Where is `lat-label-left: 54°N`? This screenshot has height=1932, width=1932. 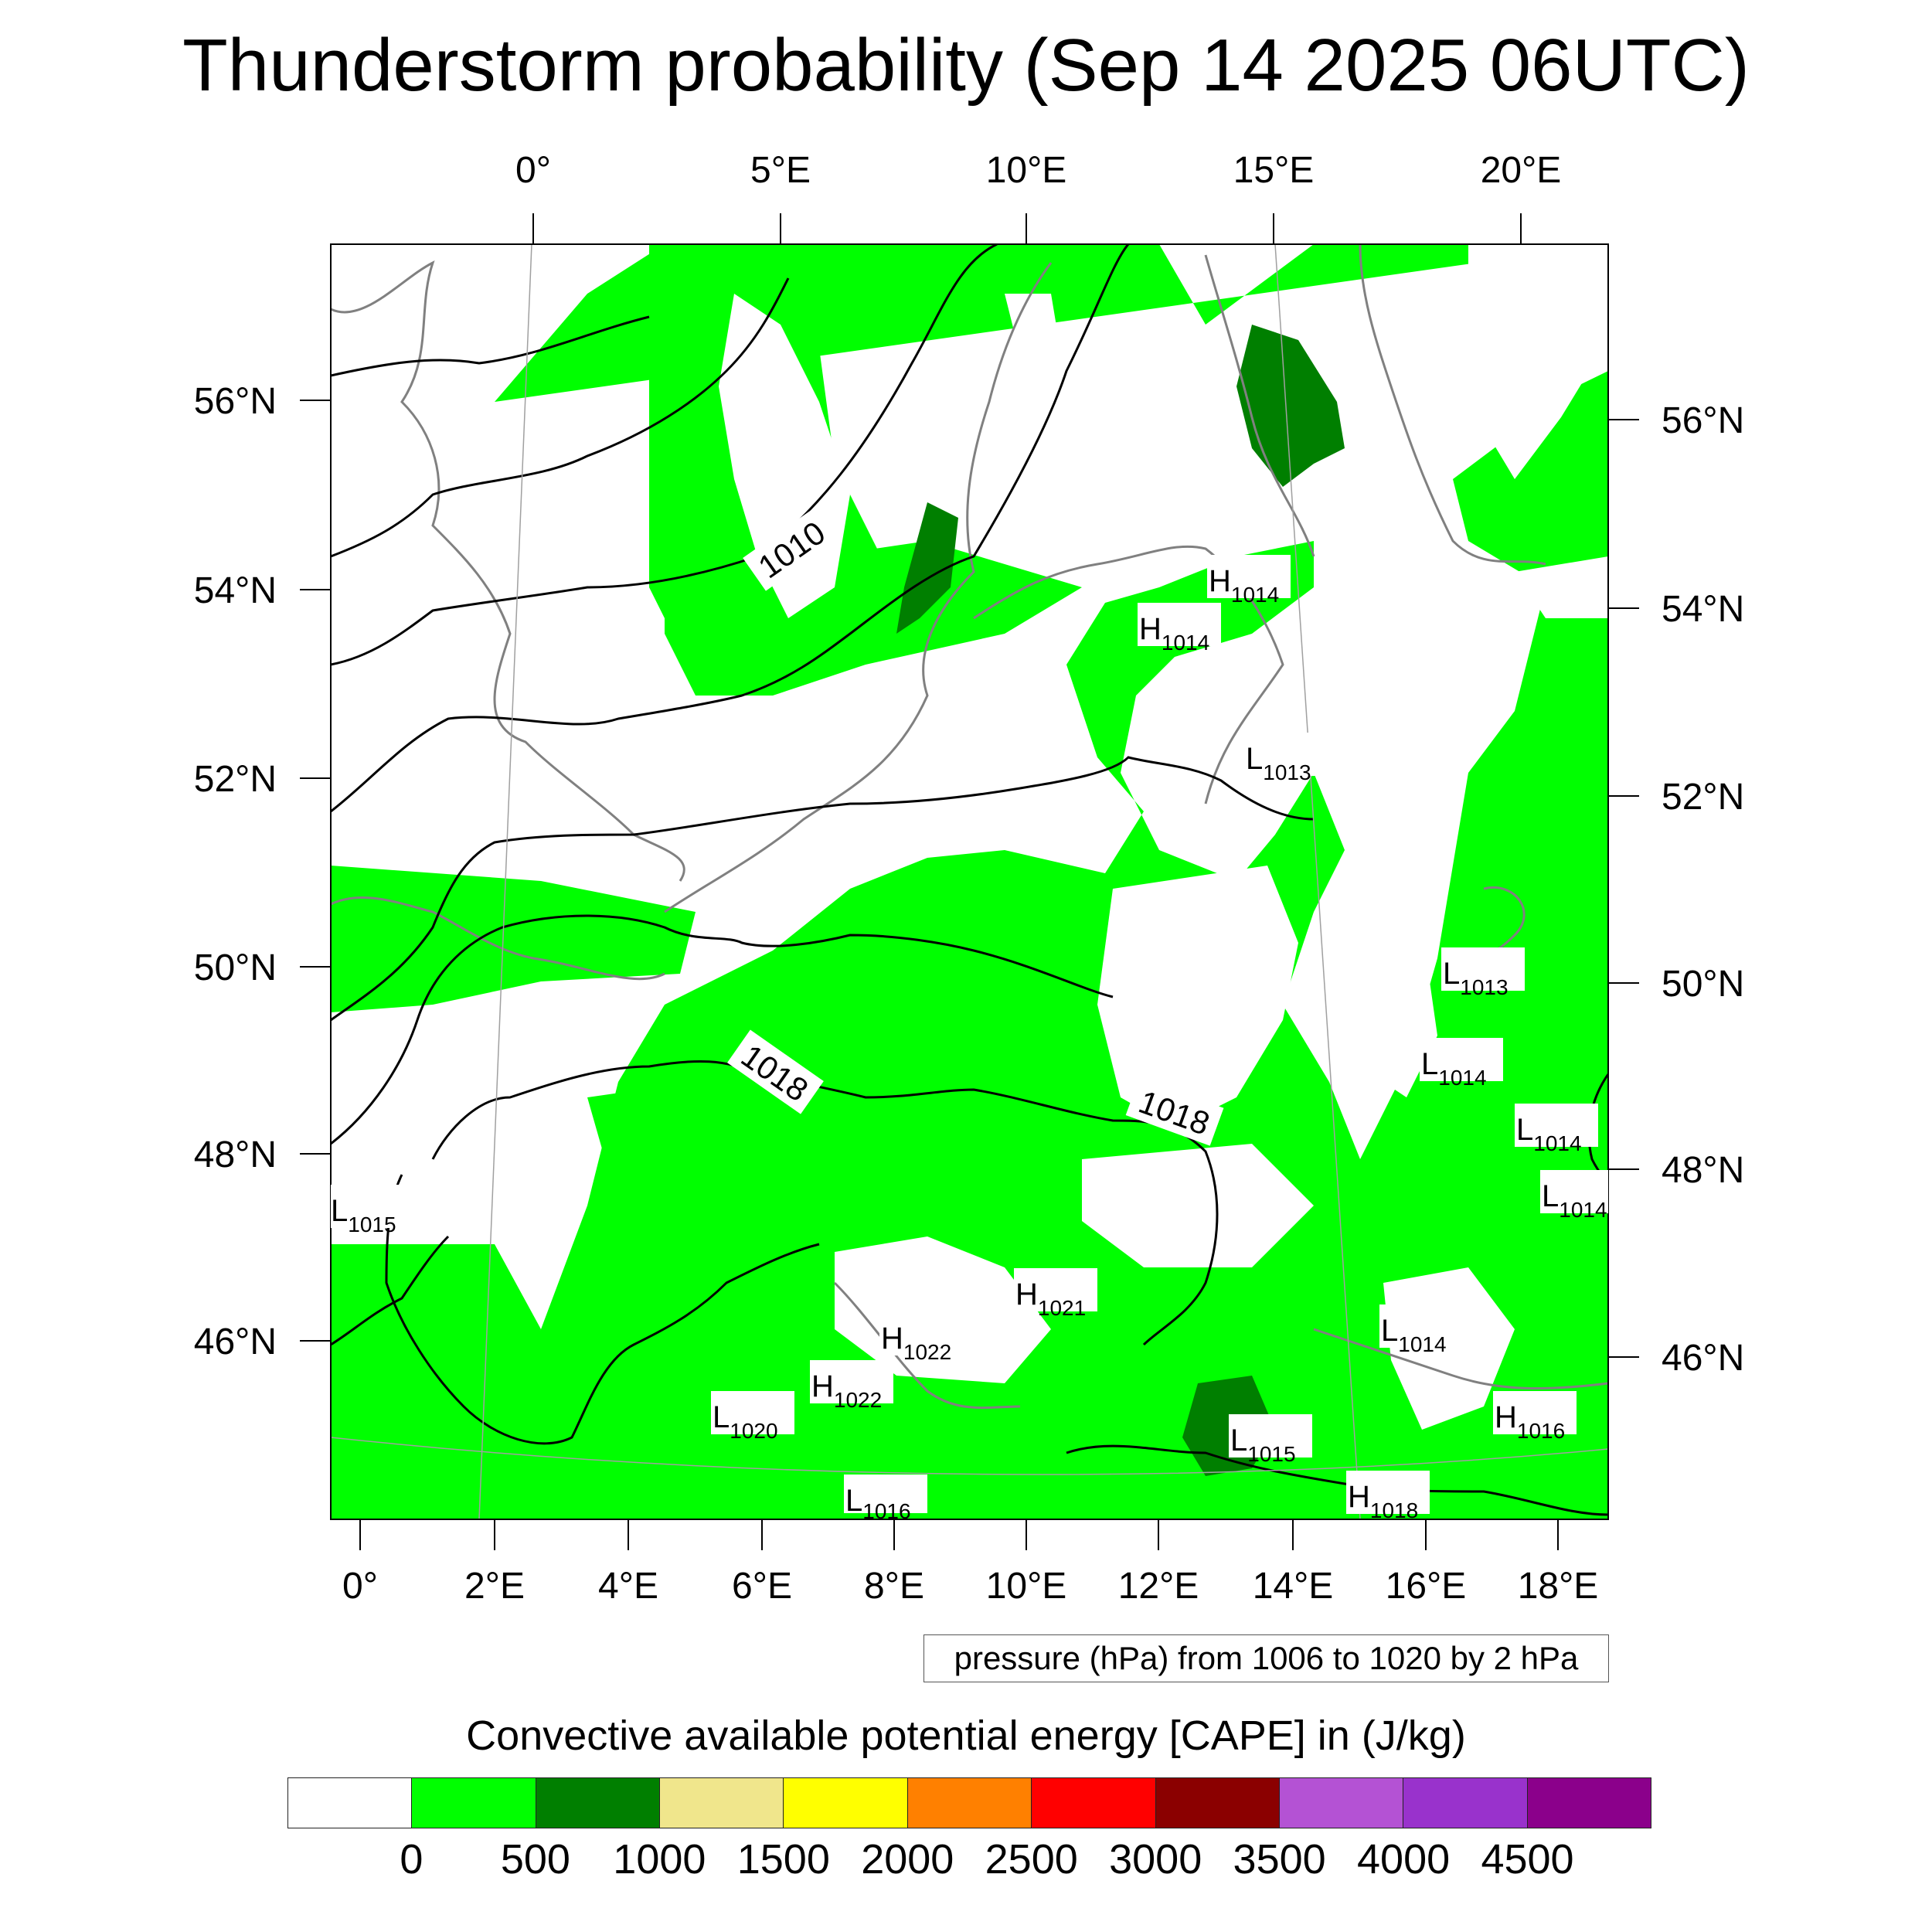 lat-label-left: 54°N is located at coordinates (236, 590).